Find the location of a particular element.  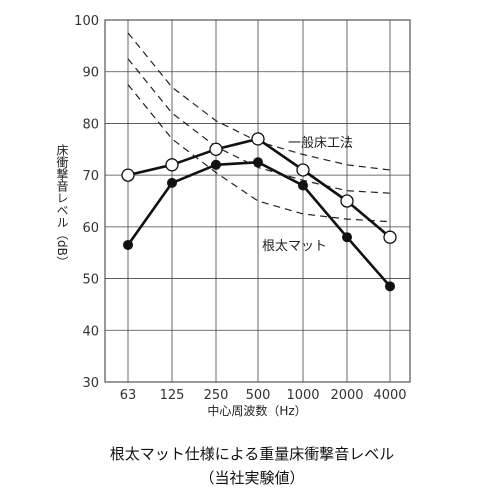

y-tick-label: 80 is located at coordinates (90, 124).